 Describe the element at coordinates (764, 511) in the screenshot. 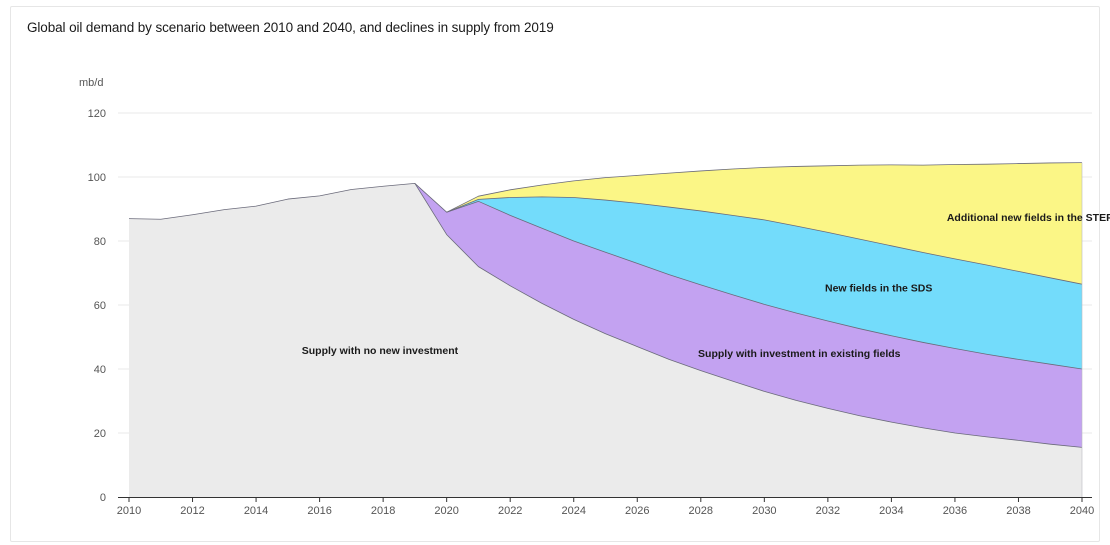

I see `x-tick-label: 2030` at that location.